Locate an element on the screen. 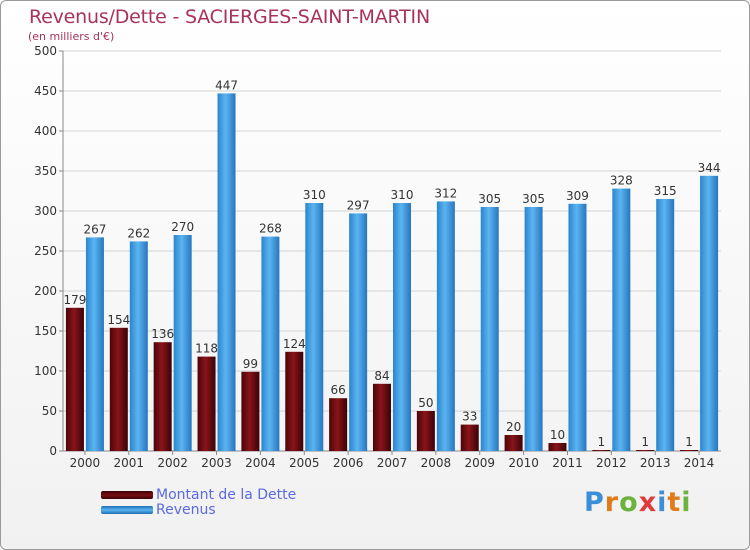 This screenshot has width=750, height=550. legend-swatch-revenus is located at coordinates (127, 510).